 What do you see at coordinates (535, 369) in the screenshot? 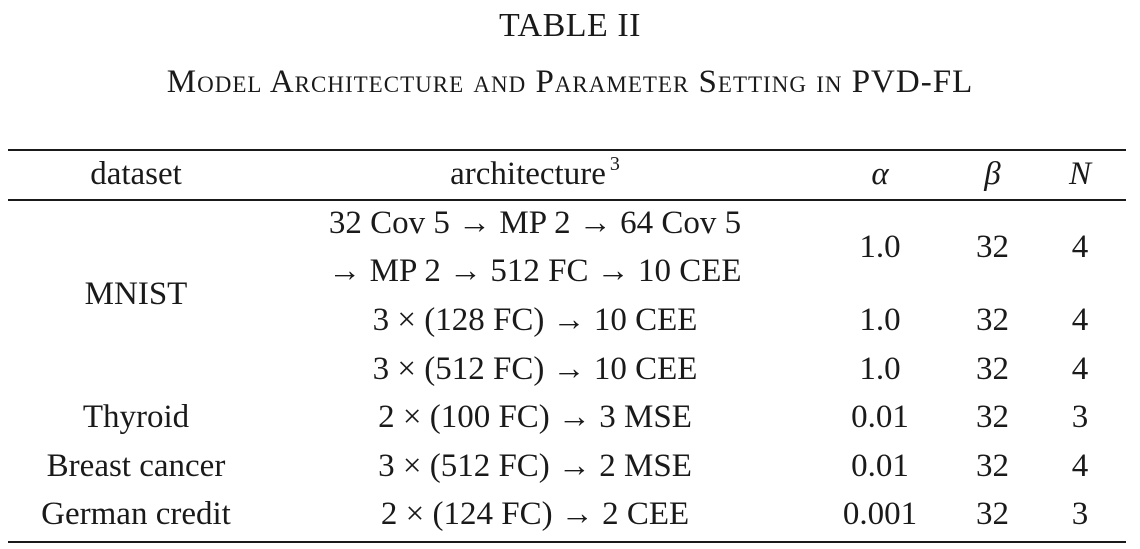
I see `arch-cell-row3: 3 × (512 FC) → 10 CEE` at bounding box center [535, 369].